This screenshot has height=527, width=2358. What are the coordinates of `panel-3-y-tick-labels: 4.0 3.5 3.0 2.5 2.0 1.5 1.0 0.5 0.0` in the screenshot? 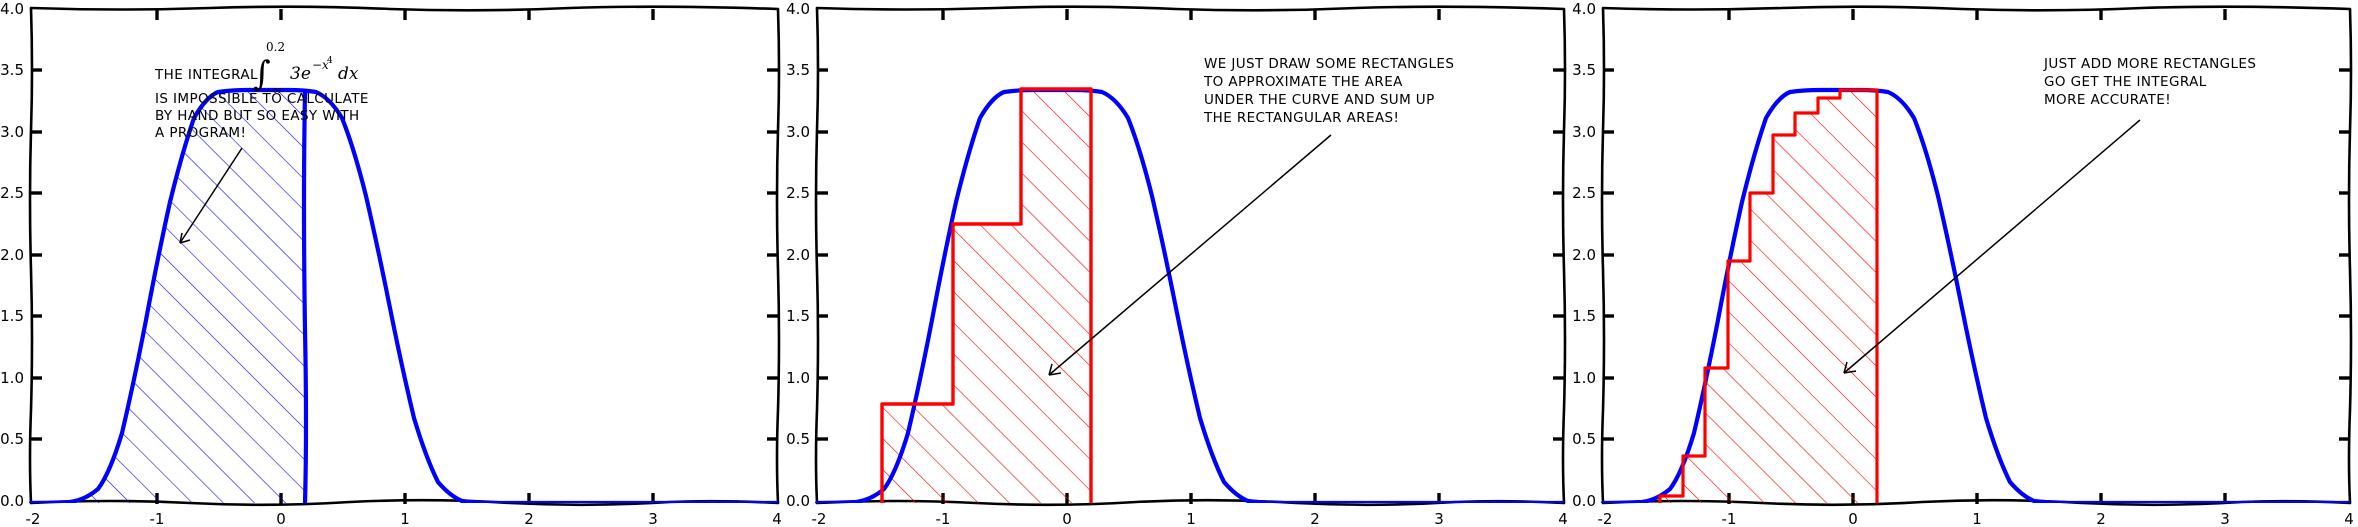 It's located at (1584, 255).